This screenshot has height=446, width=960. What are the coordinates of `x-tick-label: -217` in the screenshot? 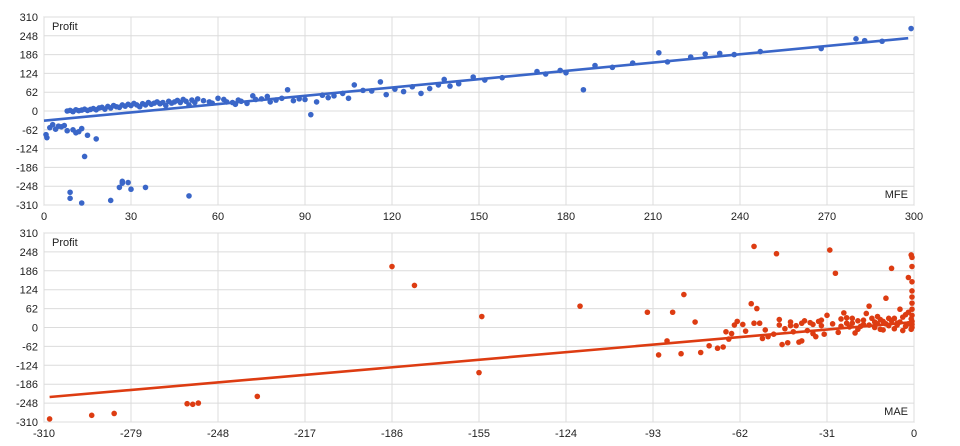 It's located at (305, 434).